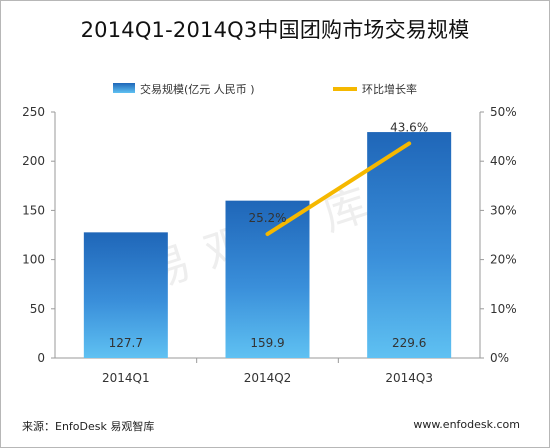 The height and width of the screenshot is (448, 550). What do you see at coordinates (33, 112) in the screenshot?
I see `y-left-tick-label: 250` at bounding box center [33, 112].